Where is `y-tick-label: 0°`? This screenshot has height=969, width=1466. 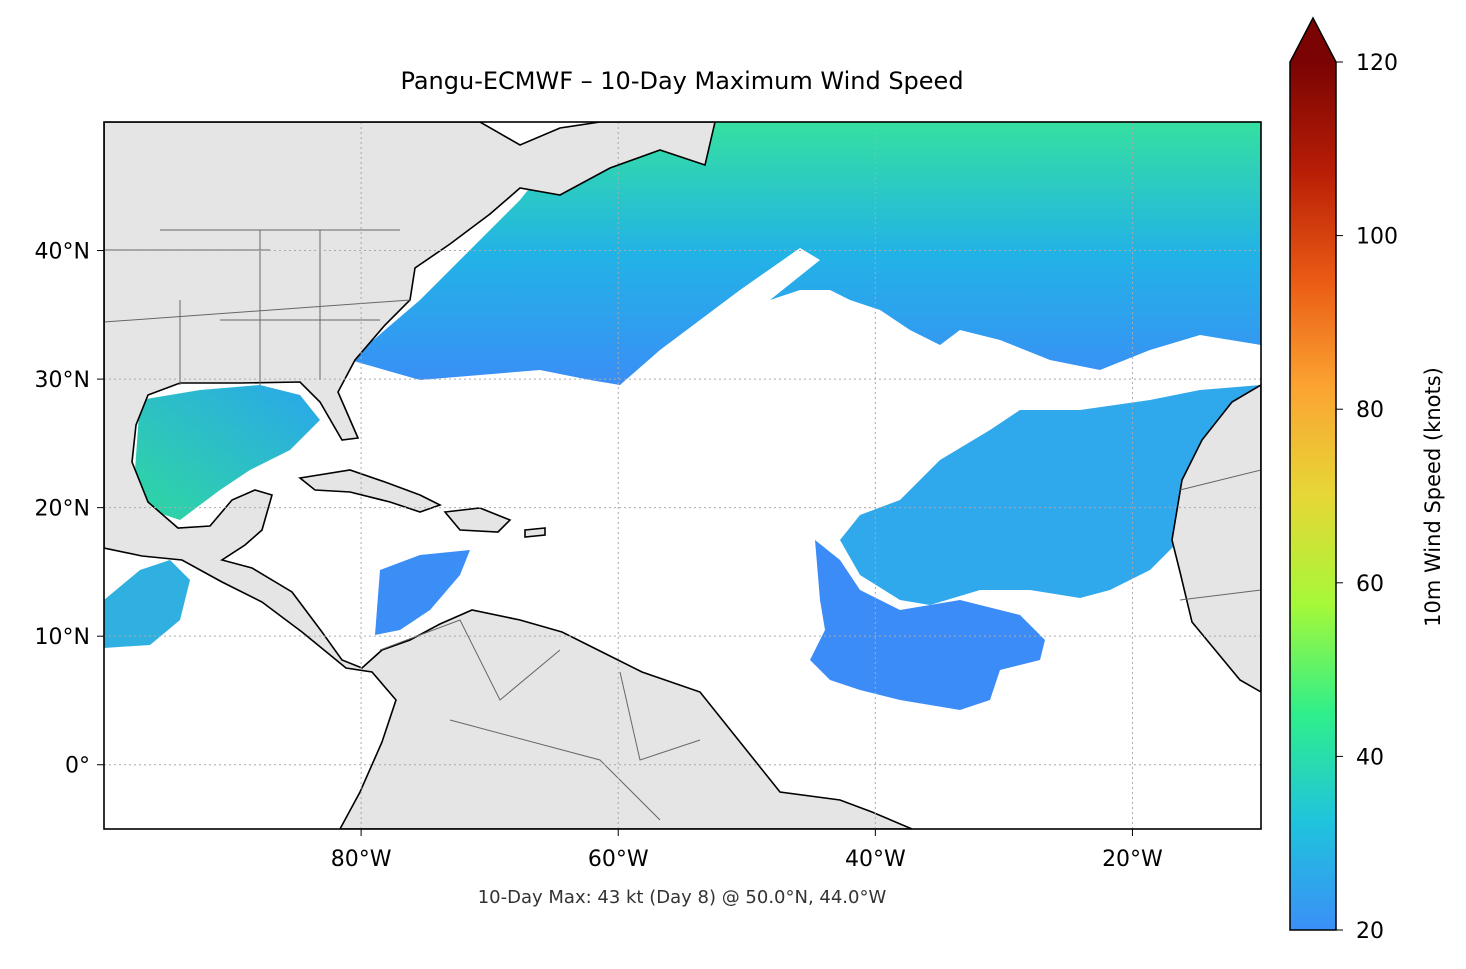 y-tick-label: 0° is located at coordinates (77, 766).